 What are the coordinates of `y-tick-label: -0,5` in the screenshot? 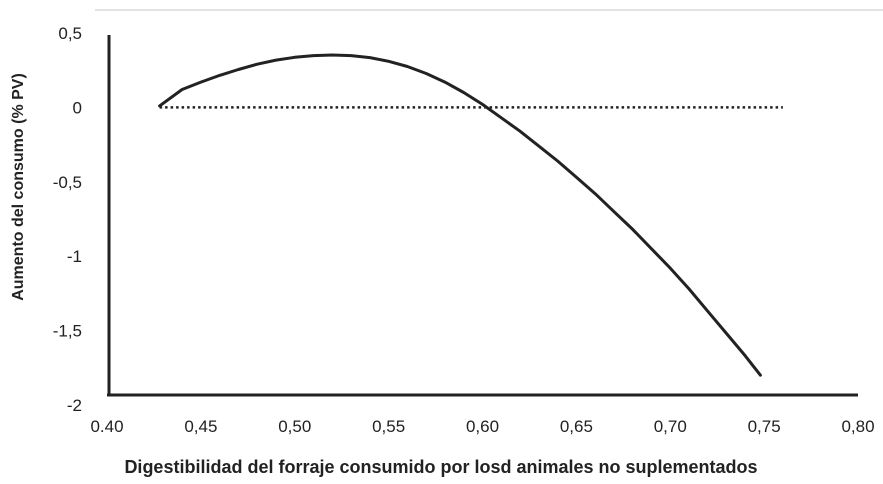 It's located at (67, 182).